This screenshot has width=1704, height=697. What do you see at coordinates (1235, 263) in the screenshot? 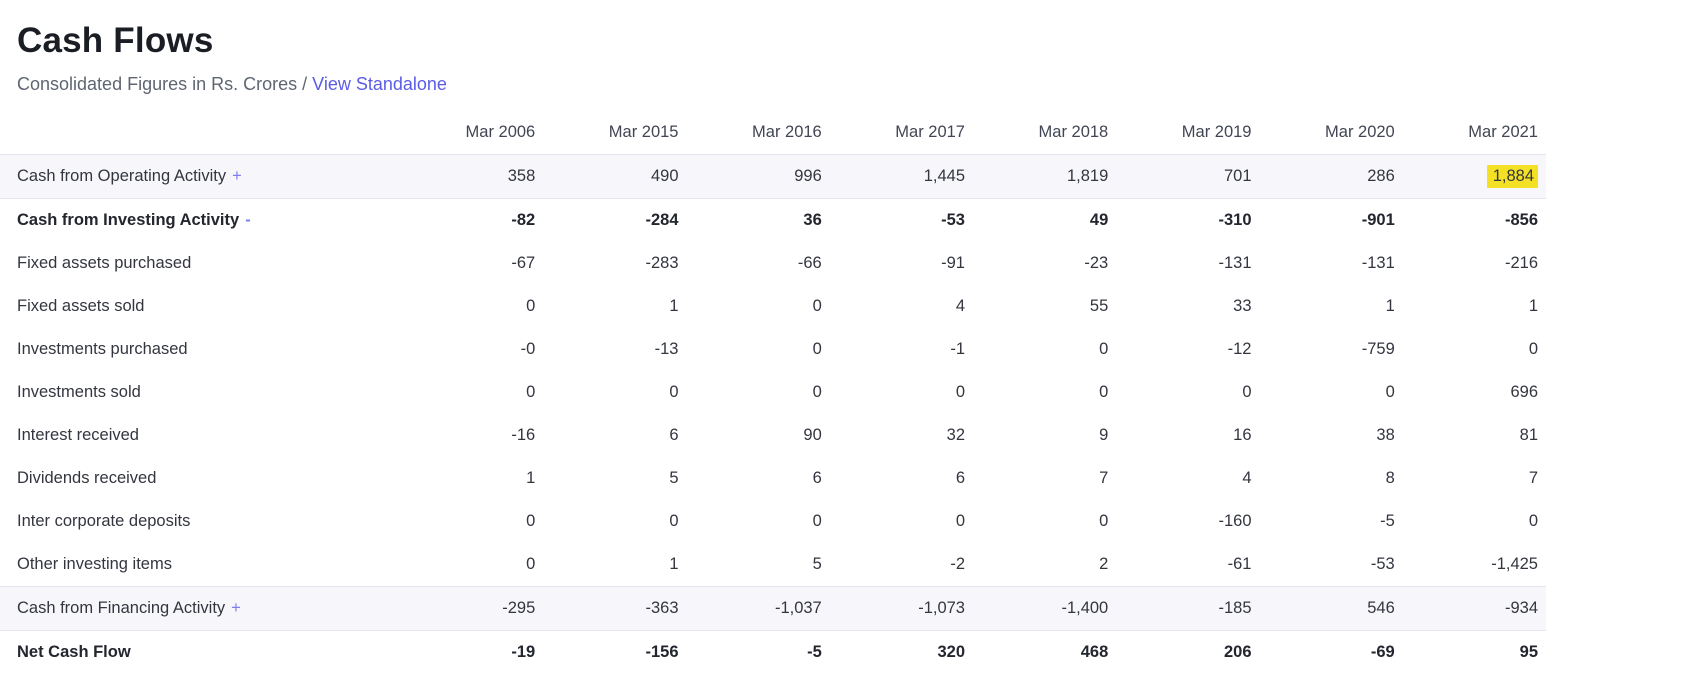
I see `cell-value: -131` at bounding box center [1235, 263].